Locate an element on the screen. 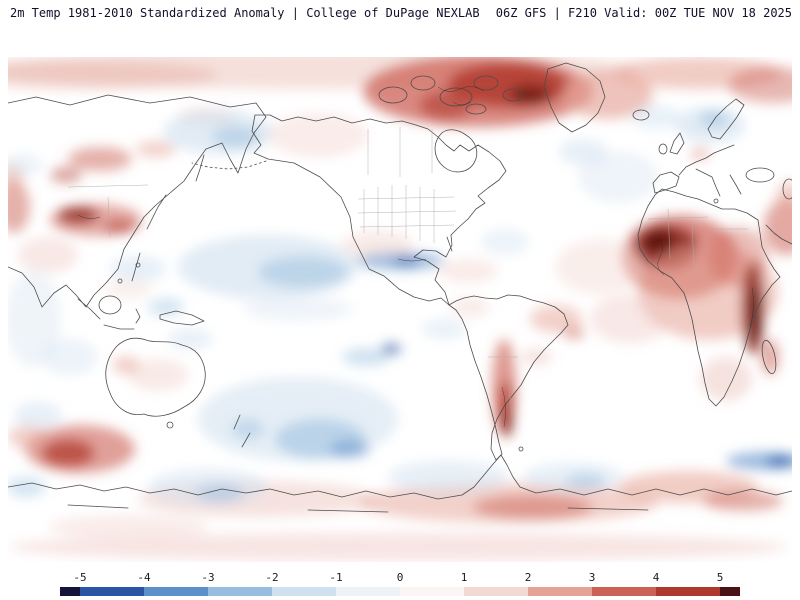 The width and height of the screenshot is (800, 600). colorbar-tick-label: -3 is located at coordinates (208, 577).